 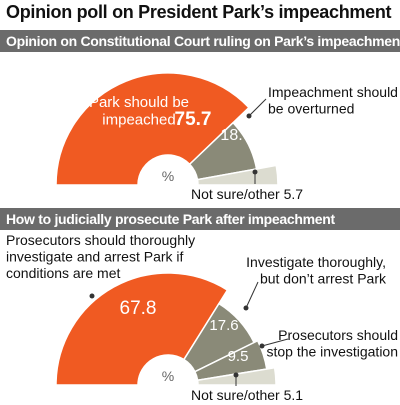 I want to click on slice-0-label: Park should be impeached, so click(x=139, y=111).